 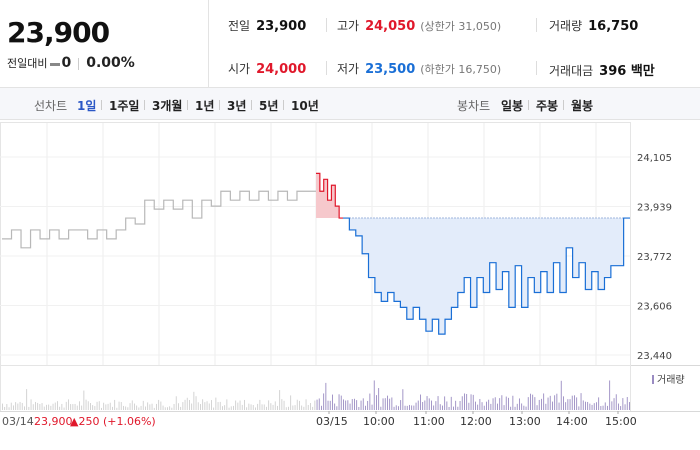 I want to click on down-price-line, so click(x=486, y=276).